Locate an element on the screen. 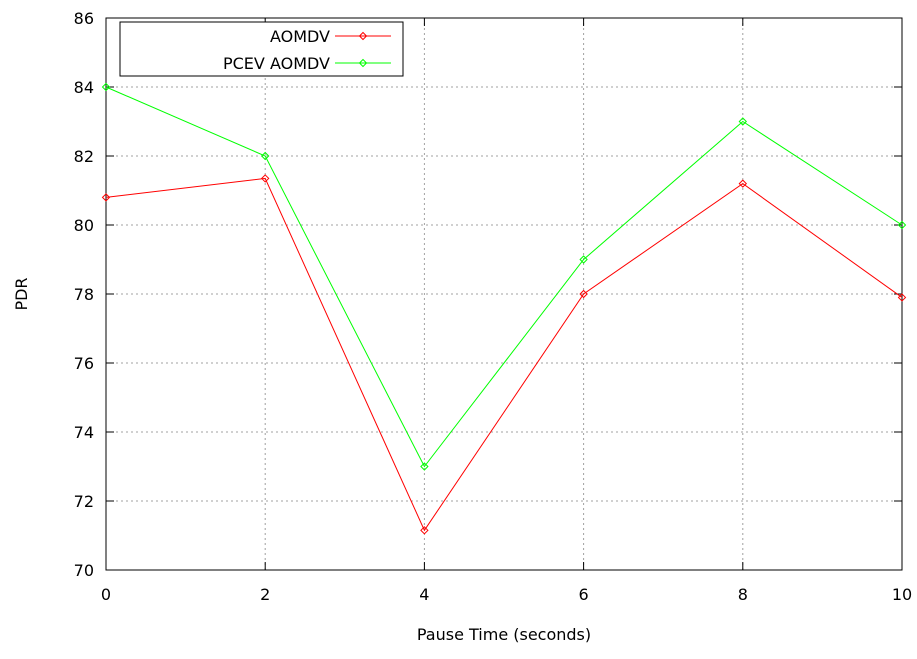 The image size is (917, 659). y-tick-label: 86 is located at coordinates (84, 18).